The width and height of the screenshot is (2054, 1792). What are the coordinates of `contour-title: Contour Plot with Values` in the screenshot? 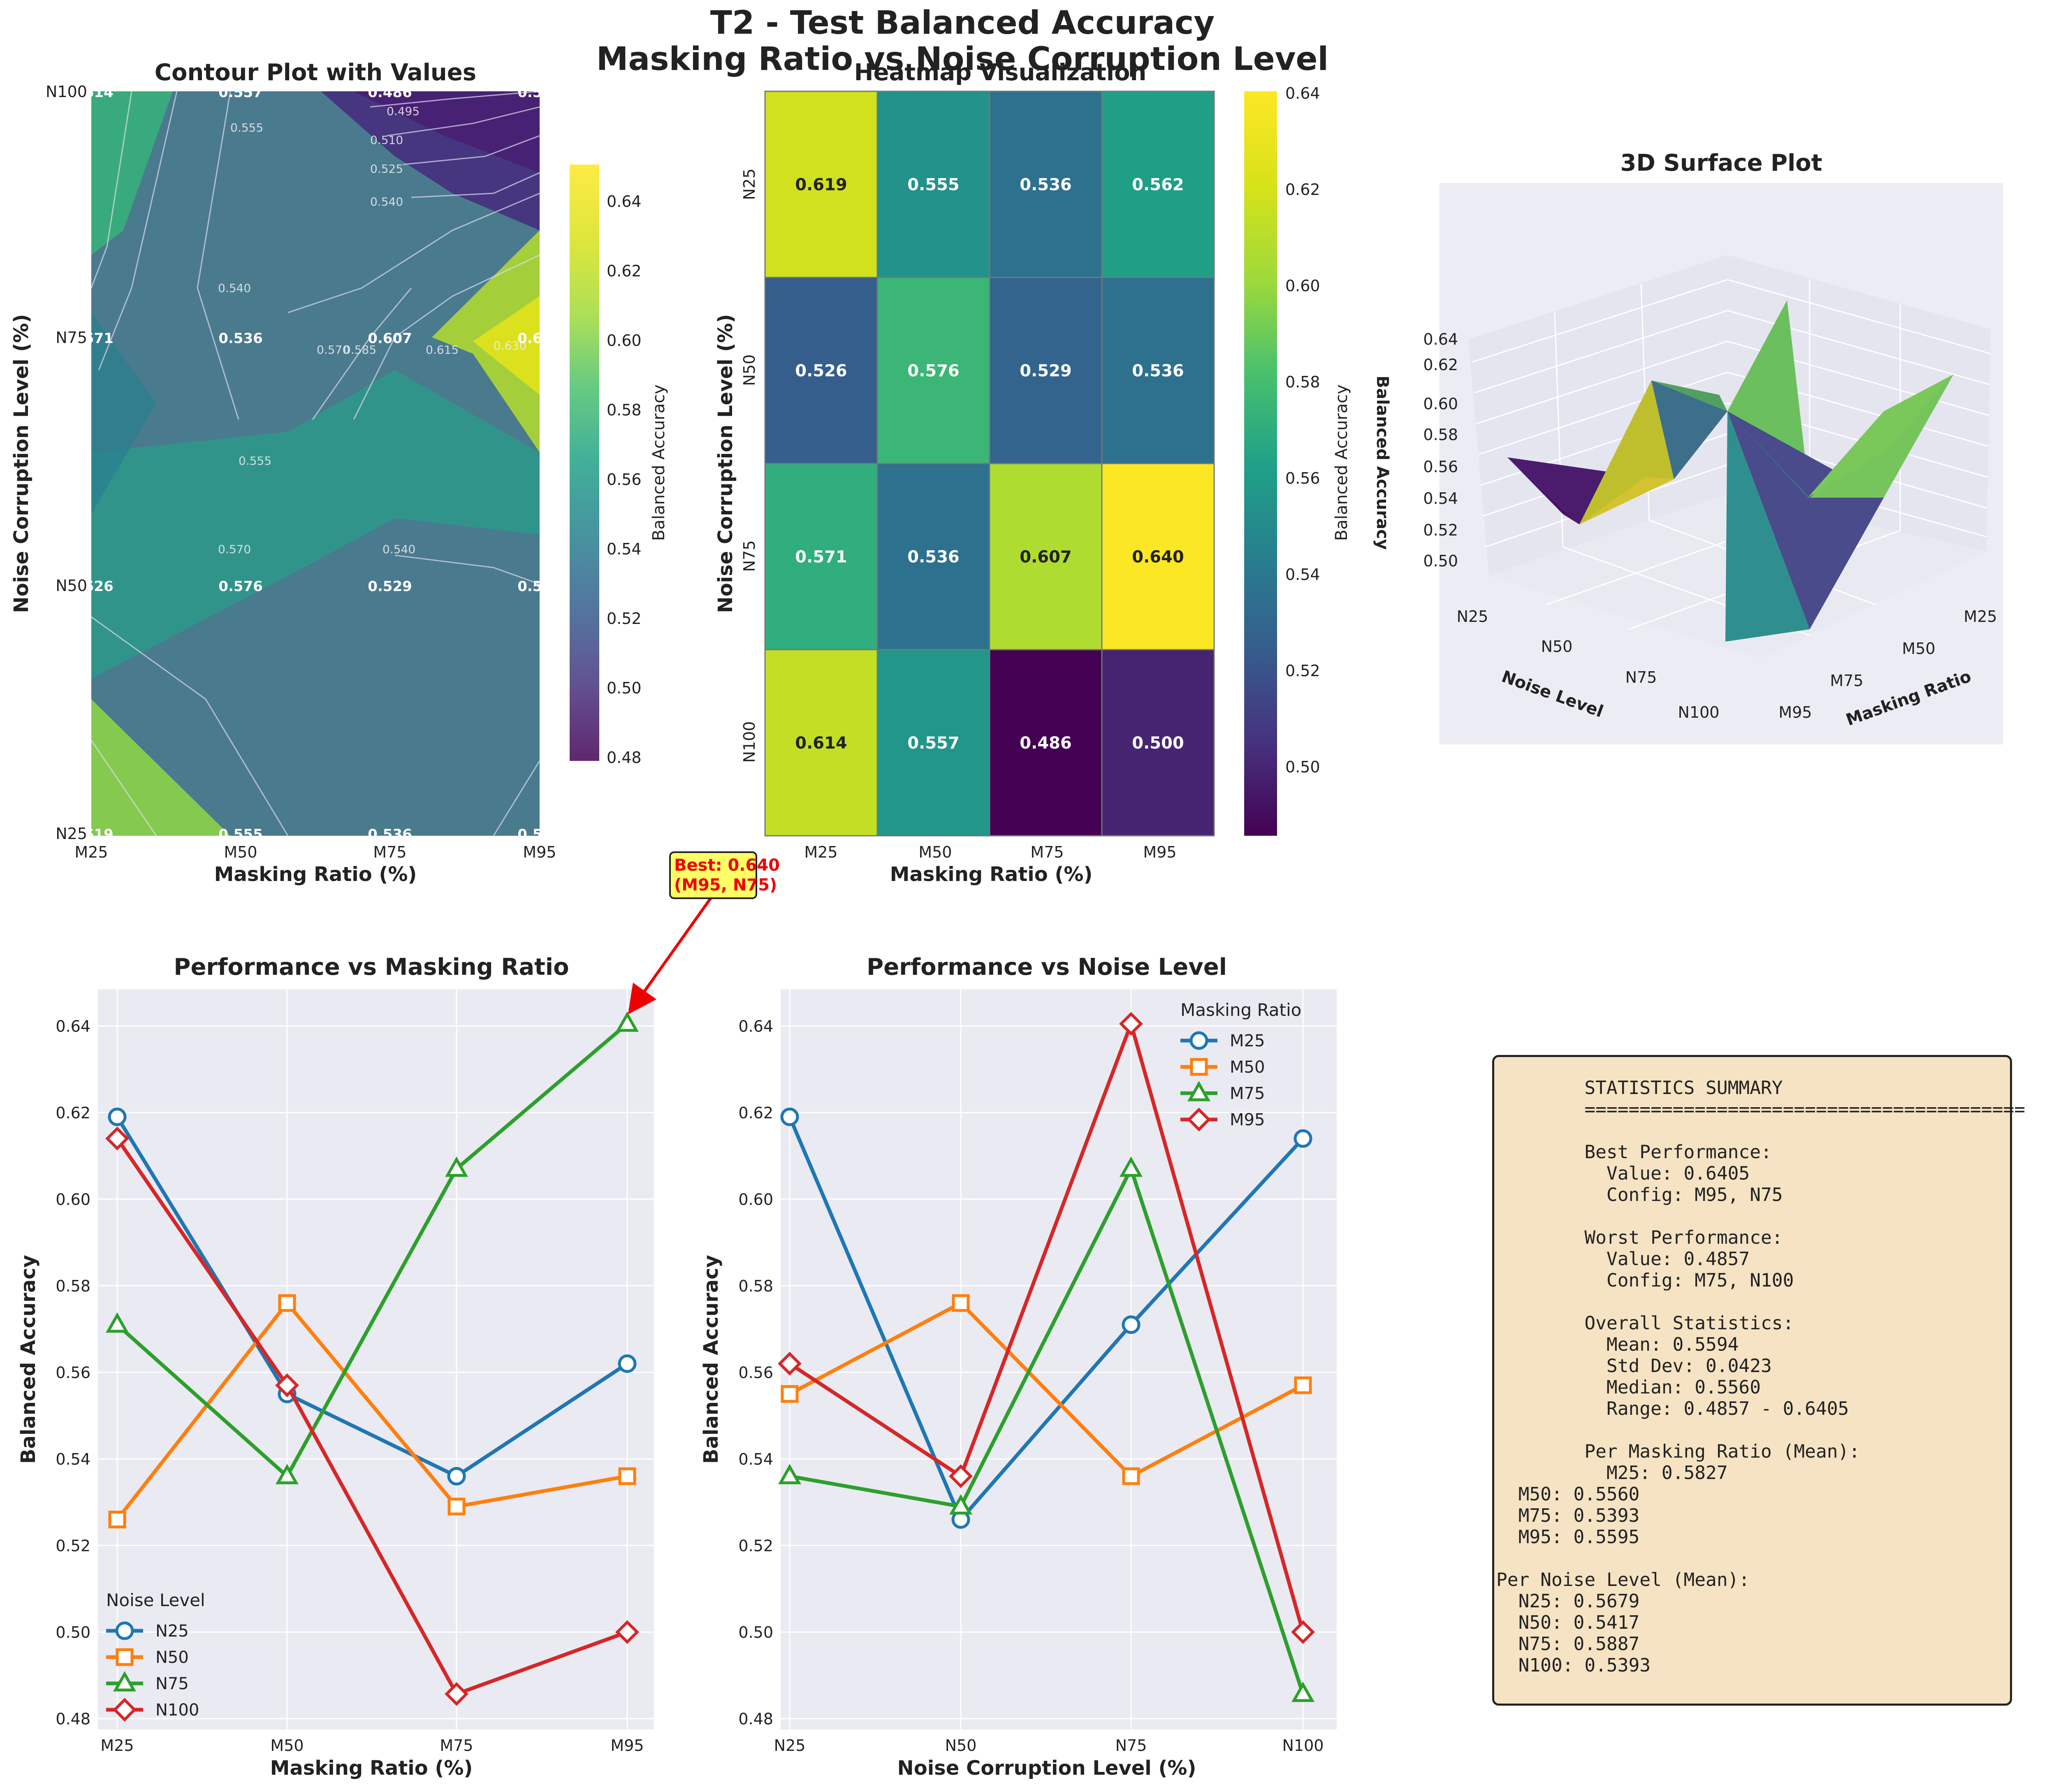 It's located at (315, 72).